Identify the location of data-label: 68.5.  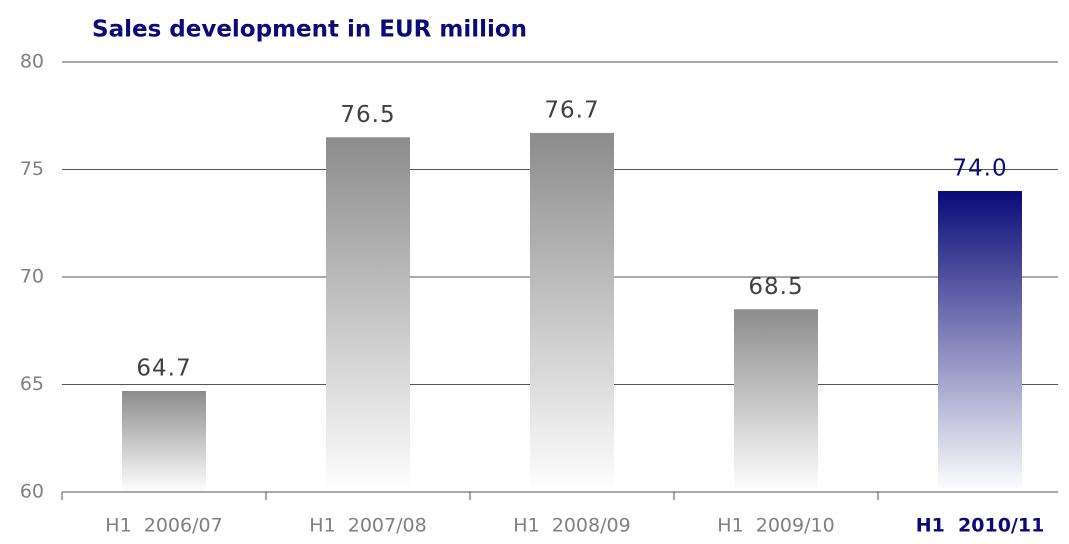
(775, 287).